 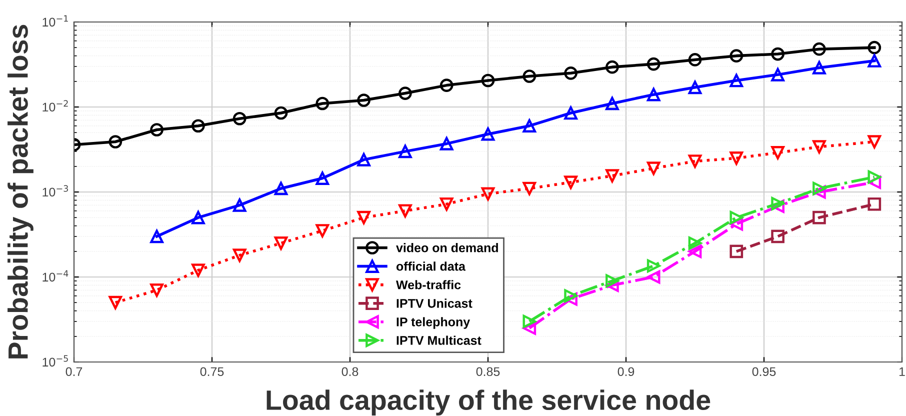 What do you see at coordinates (55, 106) in the screenshot?
I see `y-tick-label: 10$^{−2}$` at bounding box center [55, 106].